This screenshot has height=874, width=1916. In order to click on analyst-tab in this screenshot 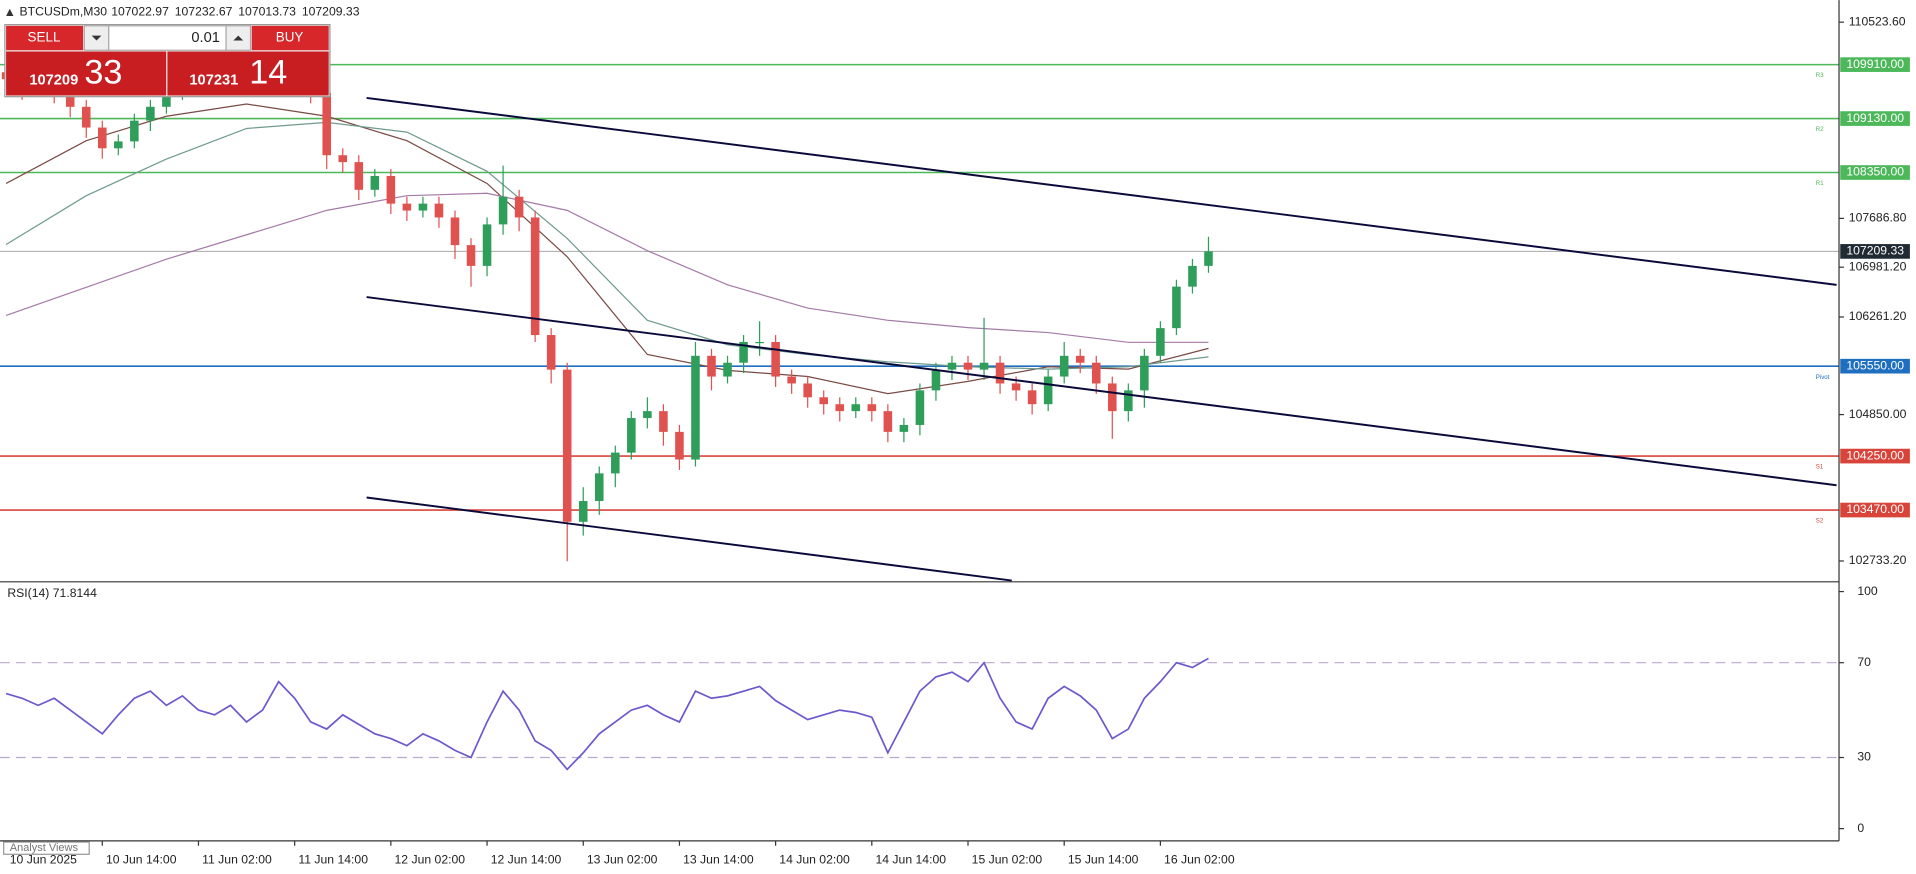, I will do `click(46, 848)`.